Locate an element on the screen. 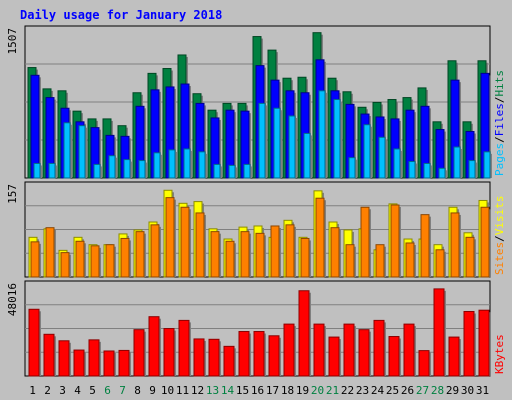 This screenshot has height=400, width=512. legend-entry: Hits is located at coordinates (499, 83).